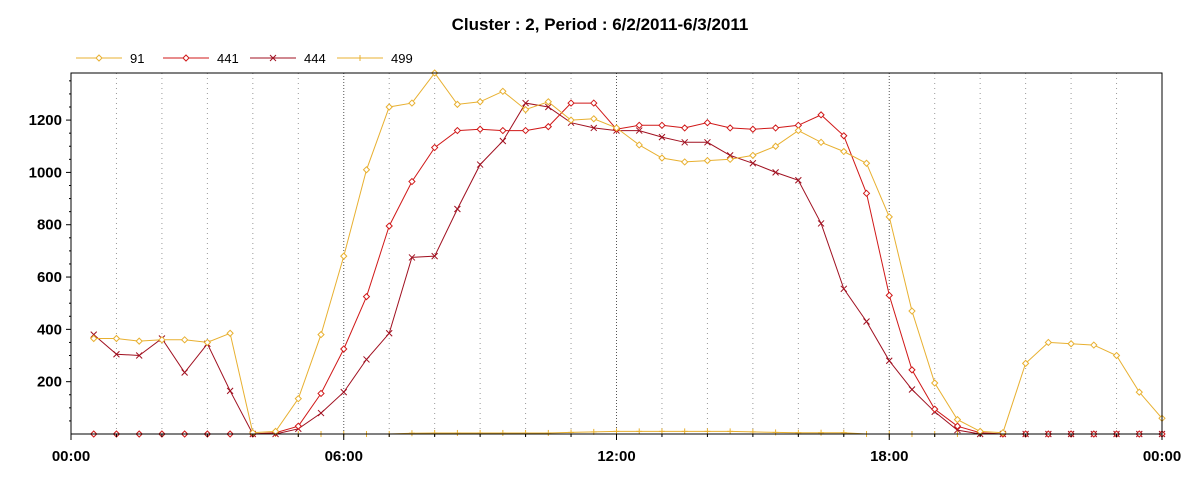 The width and height of the screenshot is (1200, 480). I want to click on legend-item-91: 91, so click(110, 58).